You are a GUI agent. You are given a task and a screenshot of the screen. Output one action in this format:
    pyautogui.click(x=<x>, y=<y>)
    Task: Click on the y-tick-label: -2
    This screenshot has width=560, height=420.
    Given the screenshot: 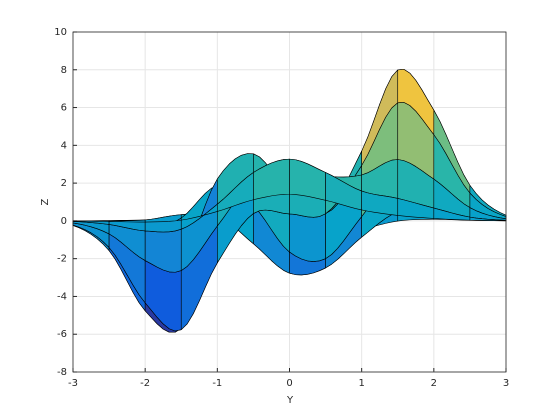 What is the action you would take?
    pyautogui.click(x=62, y=259)
    